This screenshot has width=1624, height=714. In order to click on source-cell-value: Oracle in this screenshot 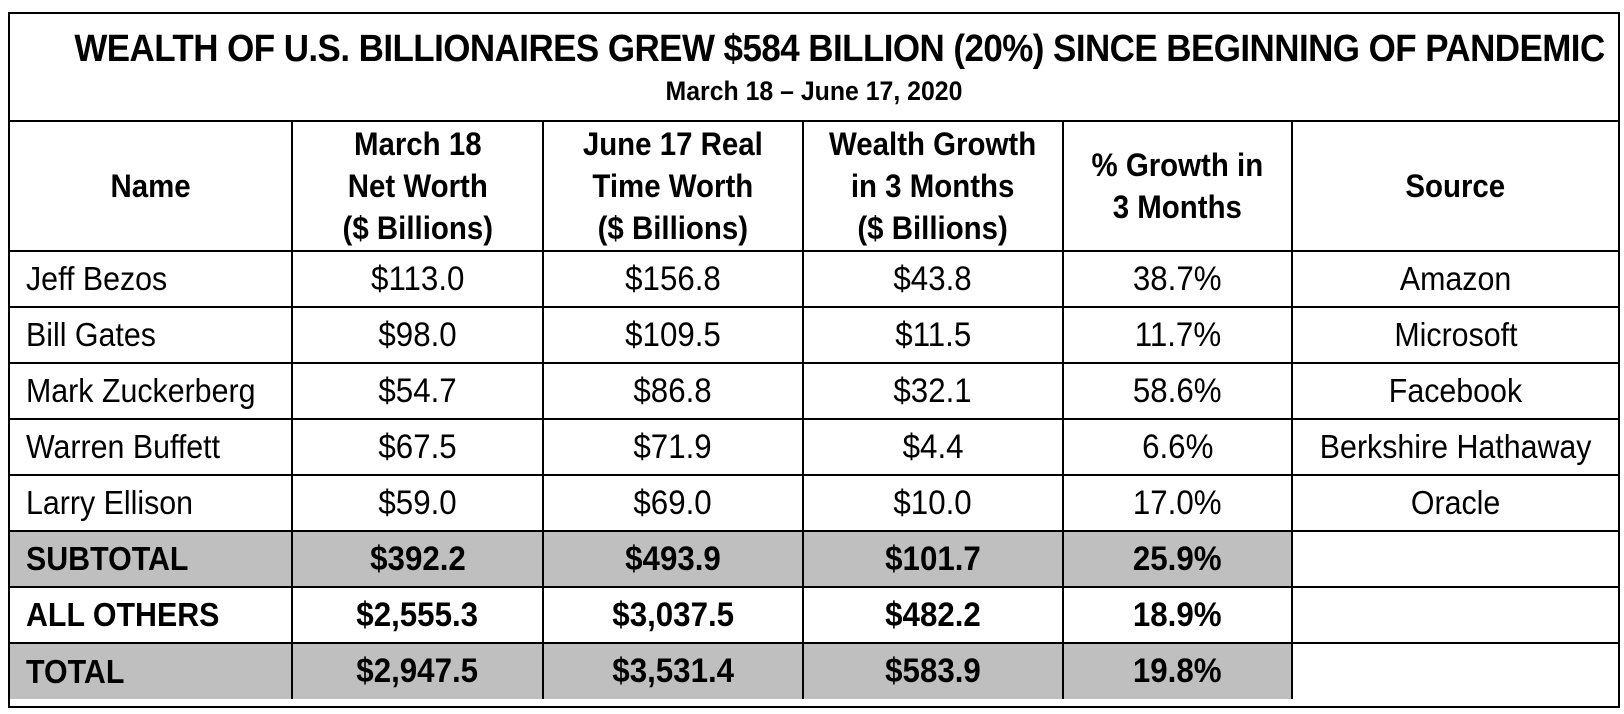, I will do `click(1455, 502)`.